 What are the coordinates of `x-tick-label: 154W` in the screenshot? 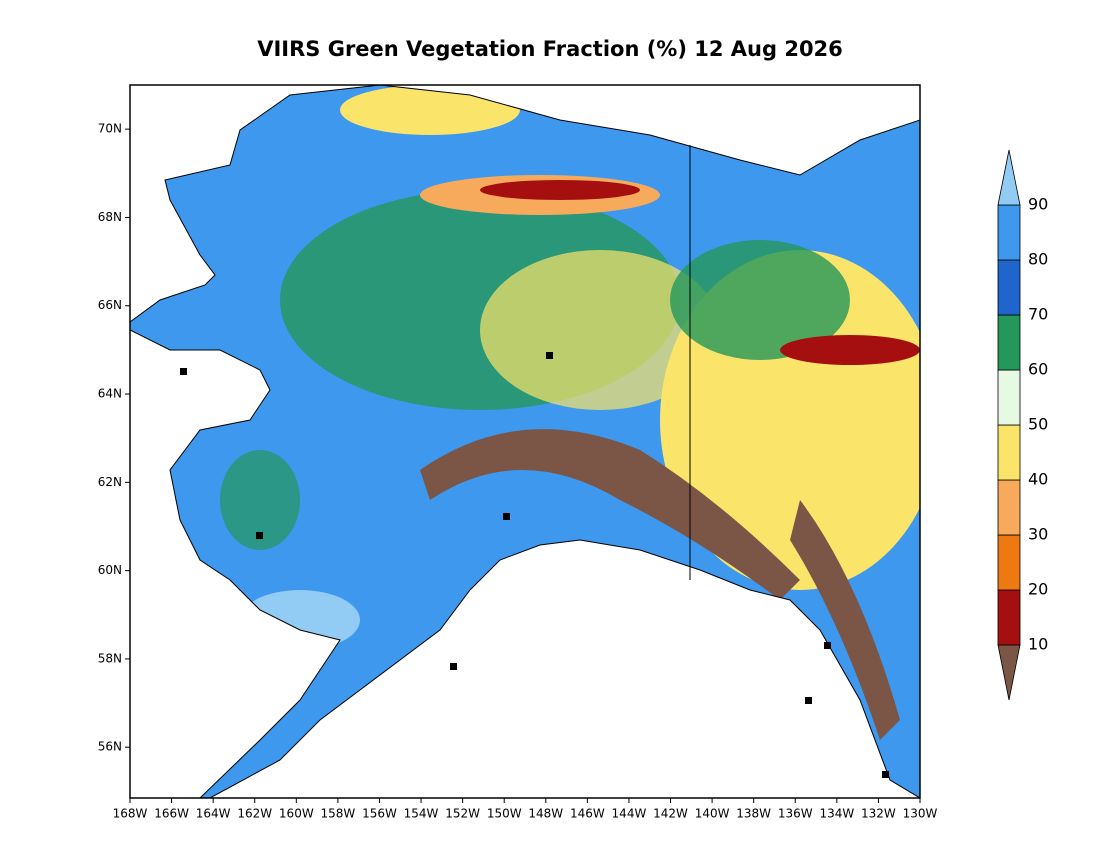 It's located at (421, 814).